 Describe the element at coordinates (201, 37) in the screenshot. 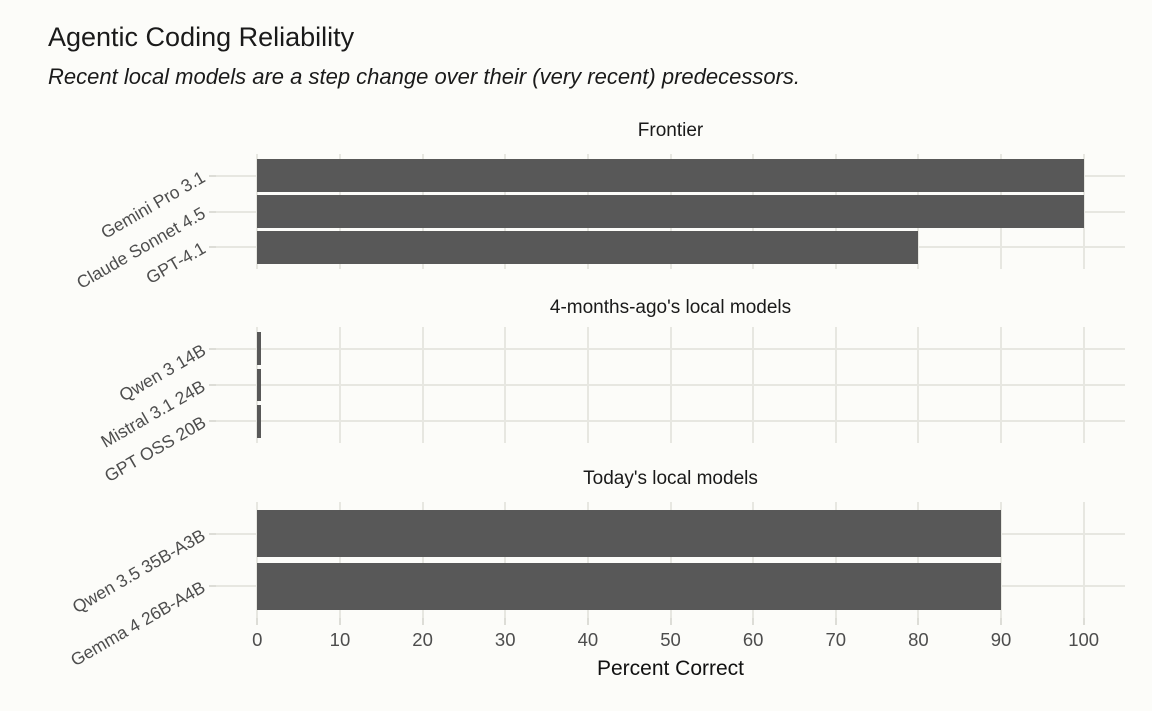

I see `chart-title: Agentic Coding Reliability` at that location.